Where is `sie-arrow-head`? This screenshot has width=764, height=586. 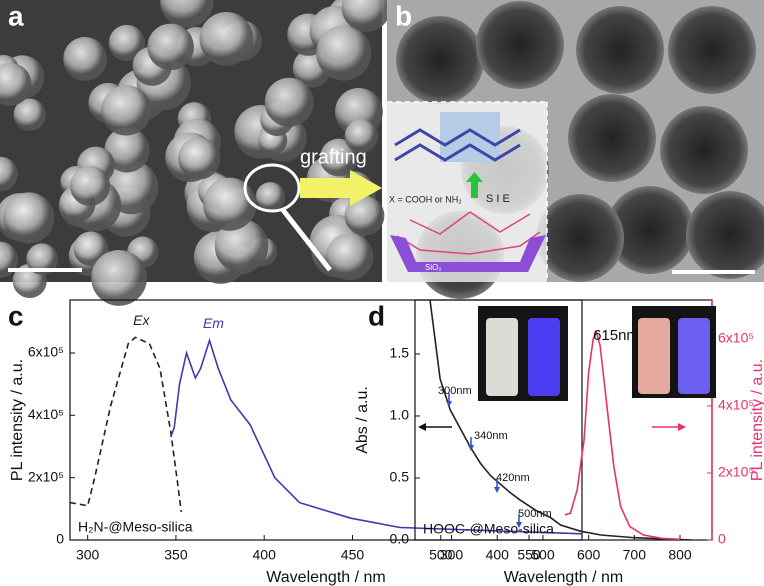
sie-arrow-head is located at coordinates (474, 177).